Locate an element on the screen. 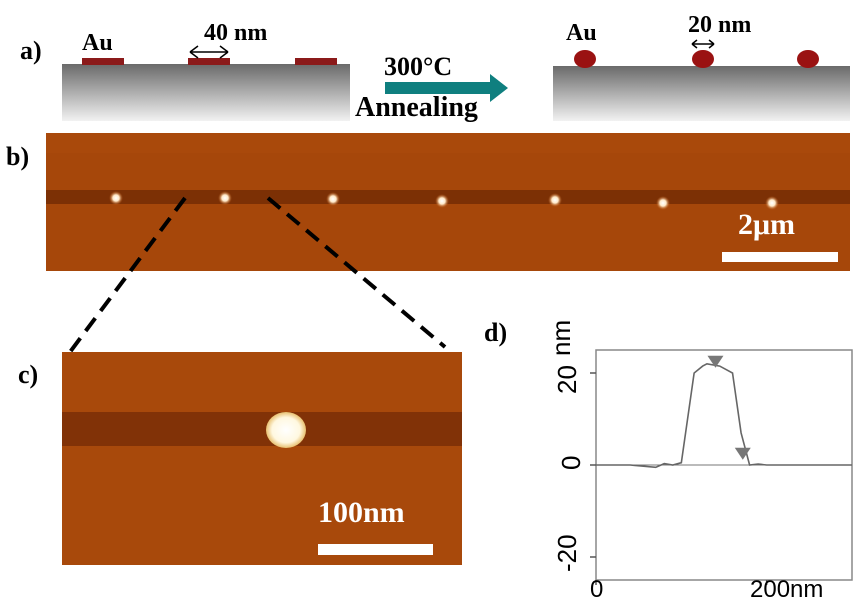  scale-label-c: 100nm is located at coordinates (361, 512).